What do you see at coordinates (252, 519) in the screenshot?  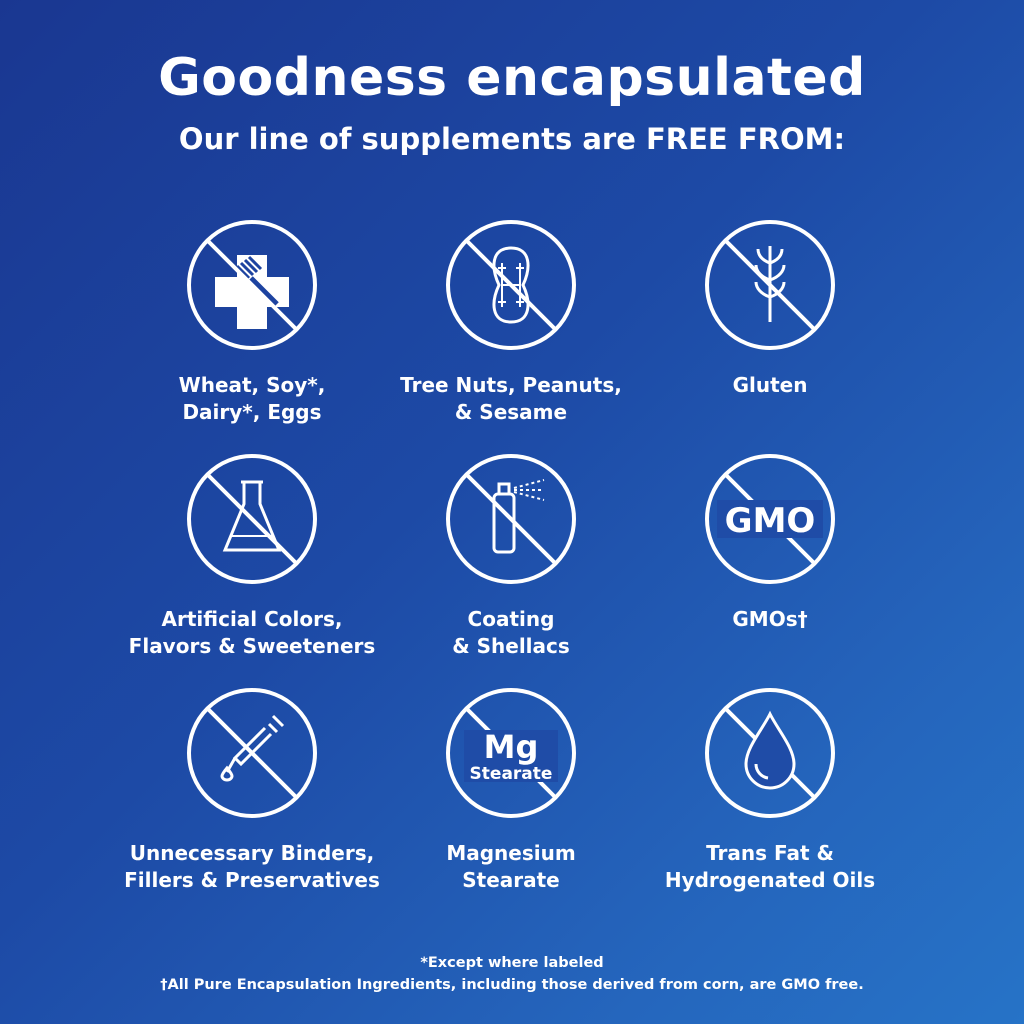 I see `flask-icon` at bounding box center [252, 519].